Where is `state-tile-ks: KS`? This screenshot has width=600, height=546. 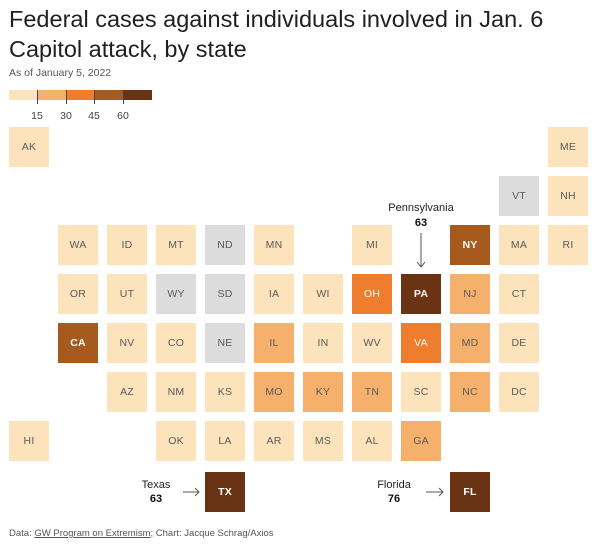 state-tile-ks: KS is located at coordinates (225, 392).